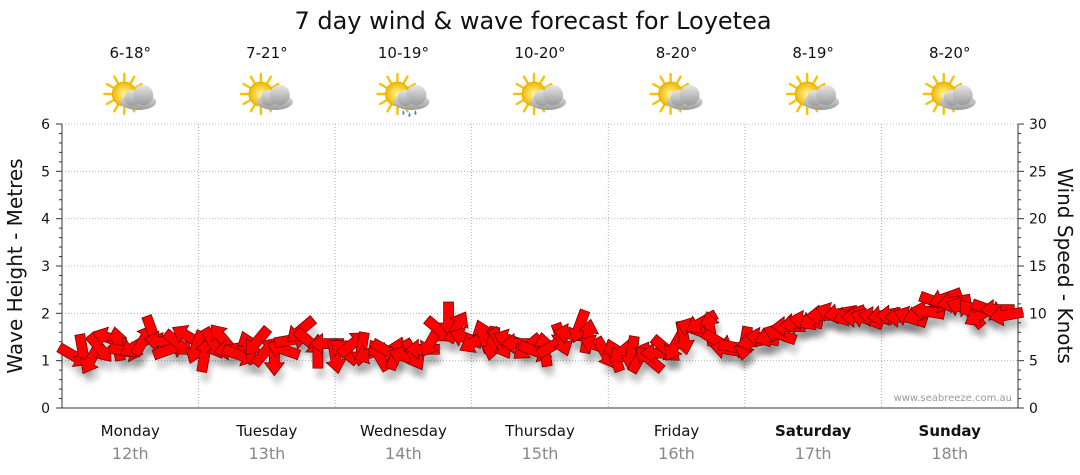  I want to click on left-tick-label: 6, so click(45, 125).